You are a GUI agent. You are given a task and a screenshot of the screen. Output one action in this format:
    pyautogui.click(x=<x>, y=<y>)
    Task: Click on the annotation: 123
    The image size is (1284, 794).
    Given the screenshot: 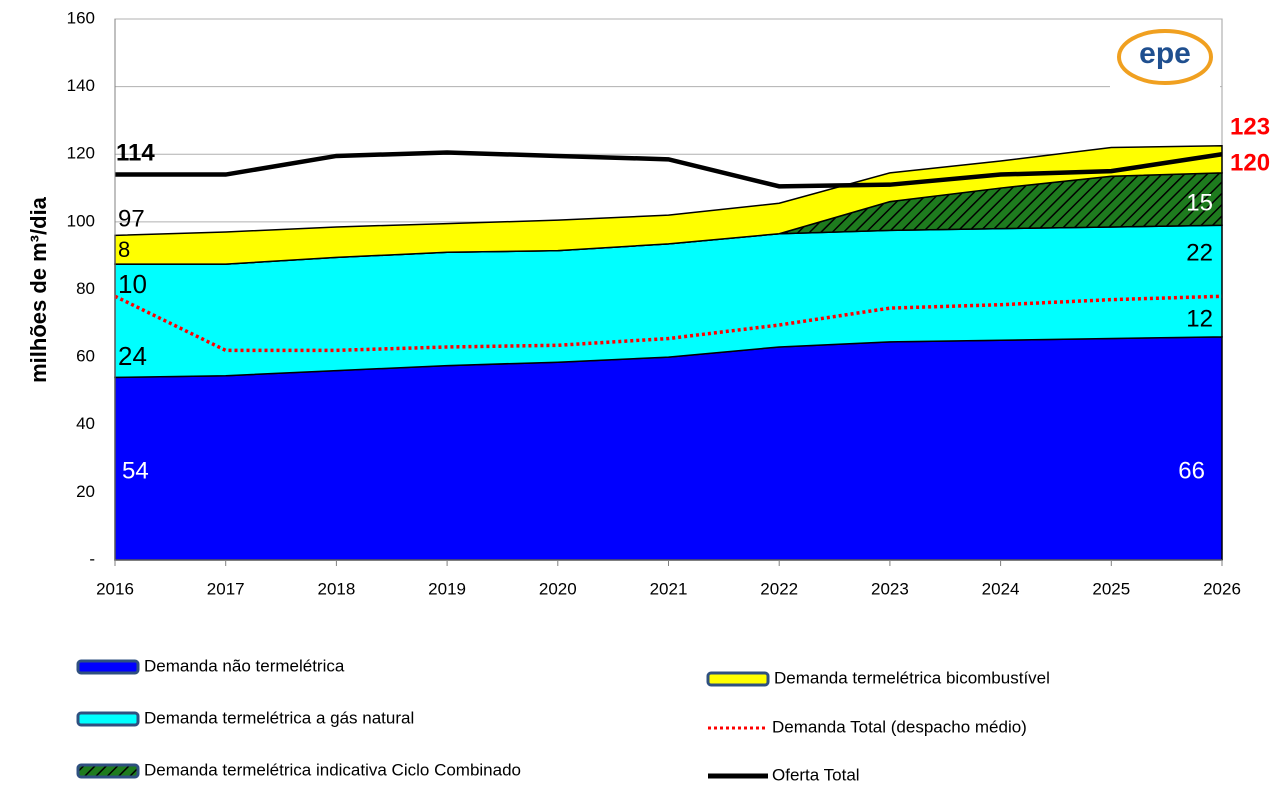 What is the action you would take?
    pyautogui.click(x=1250, y=126)
    